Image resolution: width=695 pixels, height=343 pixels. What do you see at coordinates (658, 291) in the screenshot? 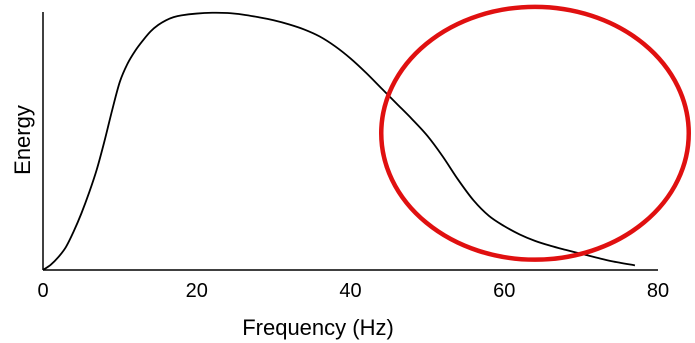
I see `x-tick-label: 80` at bounding box center [658, 291].